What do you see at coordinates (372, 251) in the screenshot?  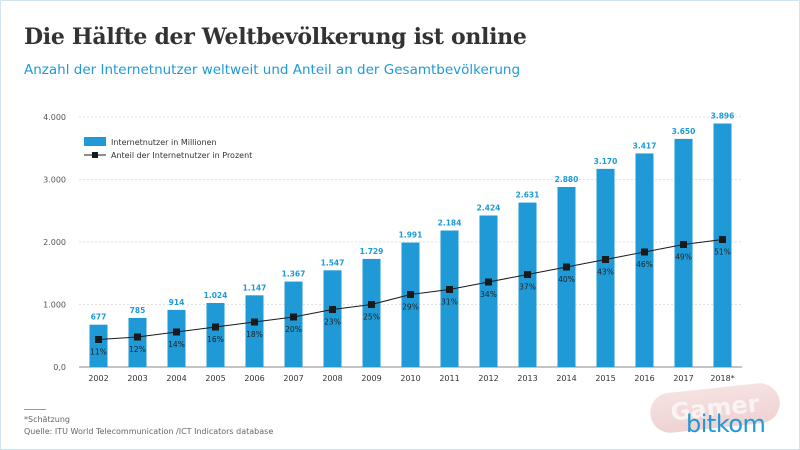 I see `bar-value-label: 1.729` at bounding box center [372, 251].